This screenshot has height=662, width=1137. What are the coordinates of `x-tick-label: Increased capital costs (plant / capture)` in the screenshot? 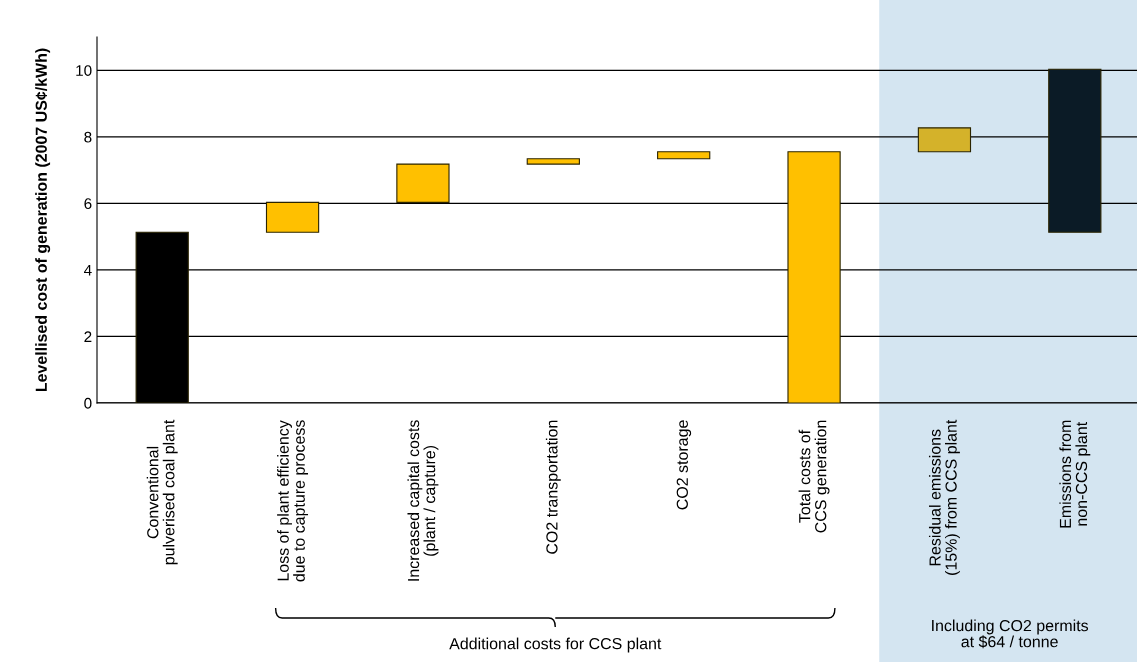 It's located at (423, 500).